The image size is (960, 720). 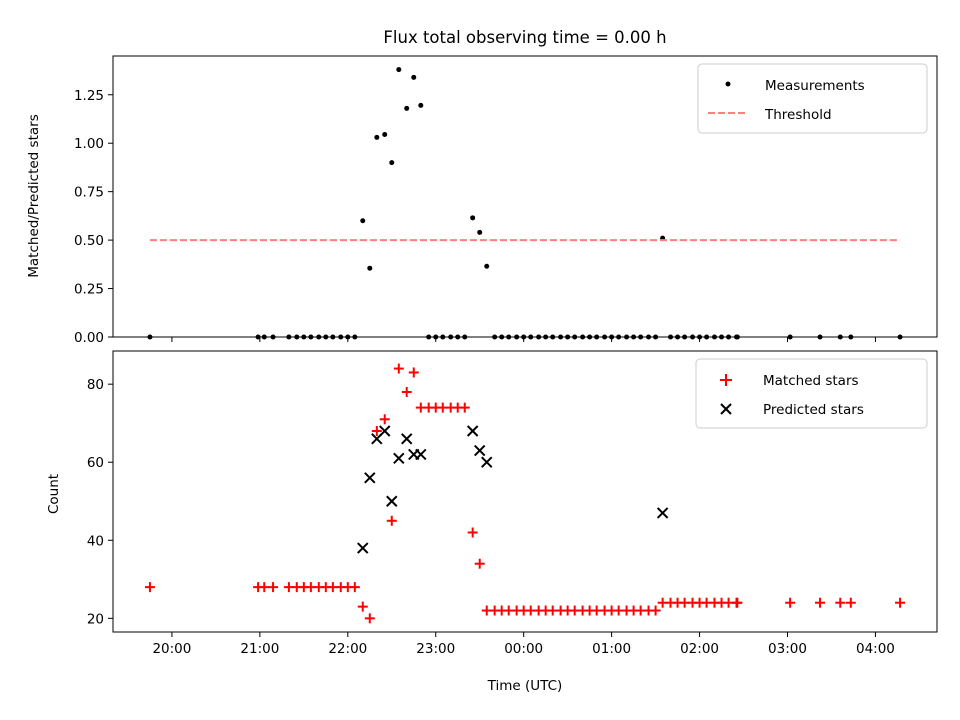 I want to click on legend-matched-marker, so click(x=726, y=380).